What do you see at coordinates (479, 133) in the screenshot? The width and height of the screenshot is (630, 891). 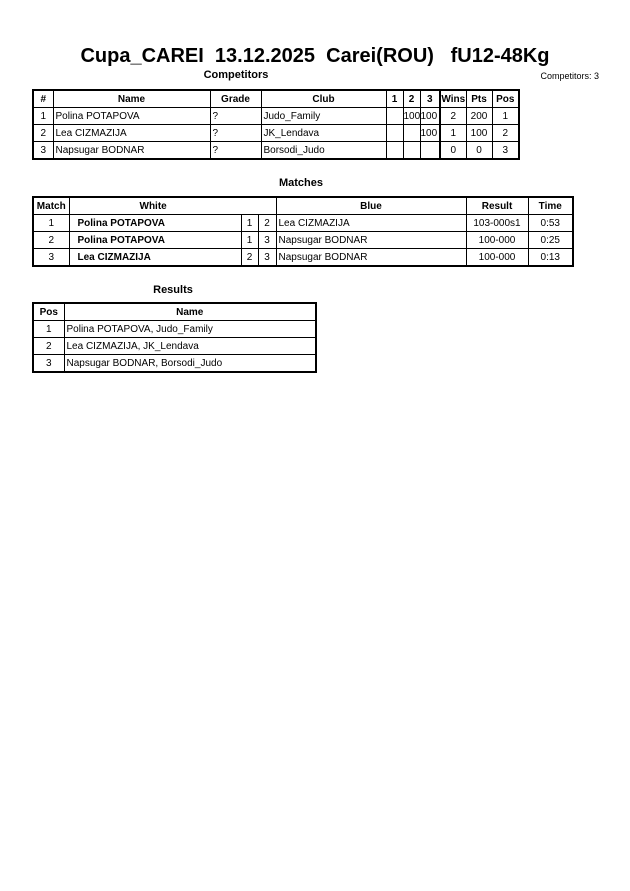 I see `points-cell: 100` at bounding box center [479, 133].